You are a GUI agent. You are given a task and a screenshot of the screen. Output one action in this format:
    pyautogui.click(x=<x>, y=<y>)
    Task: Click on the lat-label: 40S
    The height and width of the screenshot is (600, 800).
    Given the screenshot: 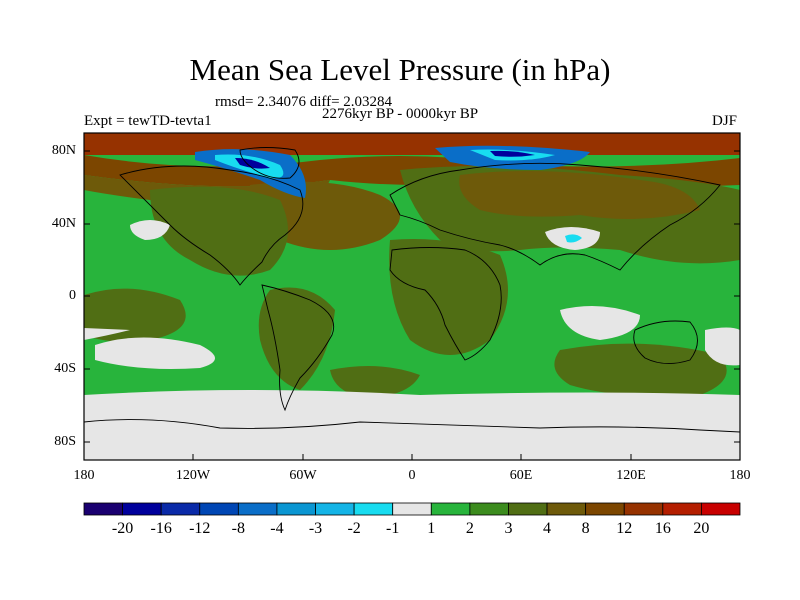 What is the action you would take?
    pyautogui.click(x=65, y=368)
    